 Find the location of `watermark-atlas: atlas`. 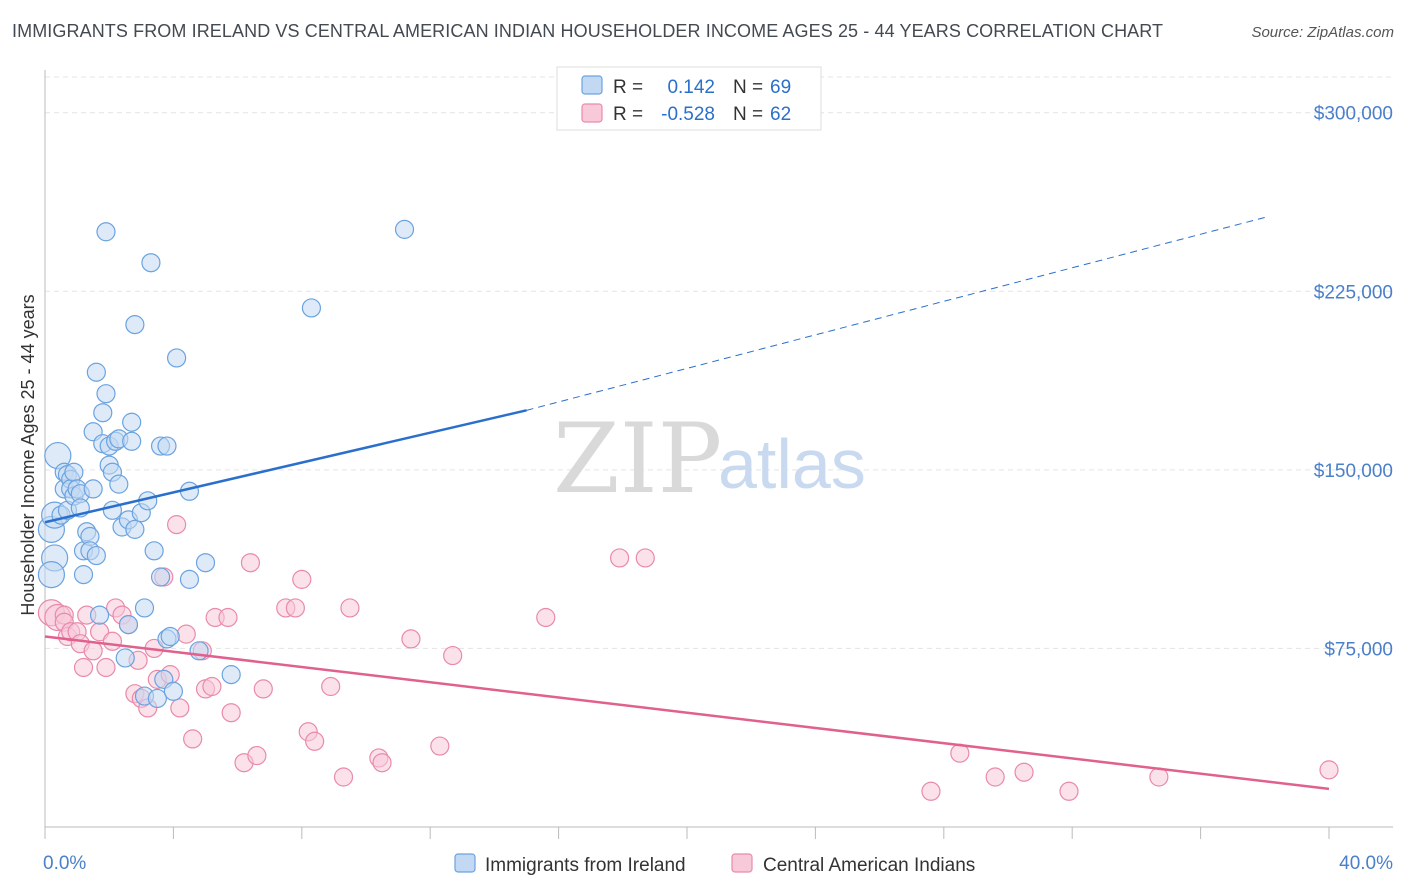

watermark-atlas: atlas is located at coordinates (792, 464).